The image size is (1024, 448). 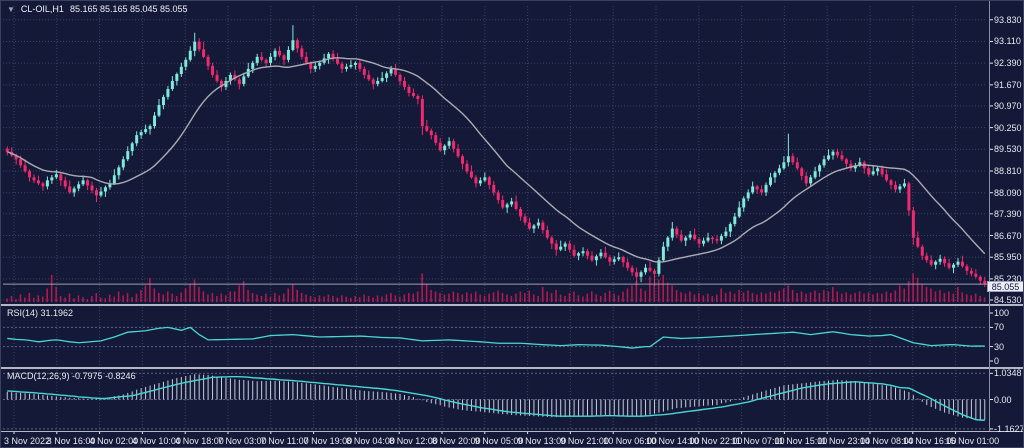 I want to click on price-axis-label: 88.090, so click(x=1008, y=192).